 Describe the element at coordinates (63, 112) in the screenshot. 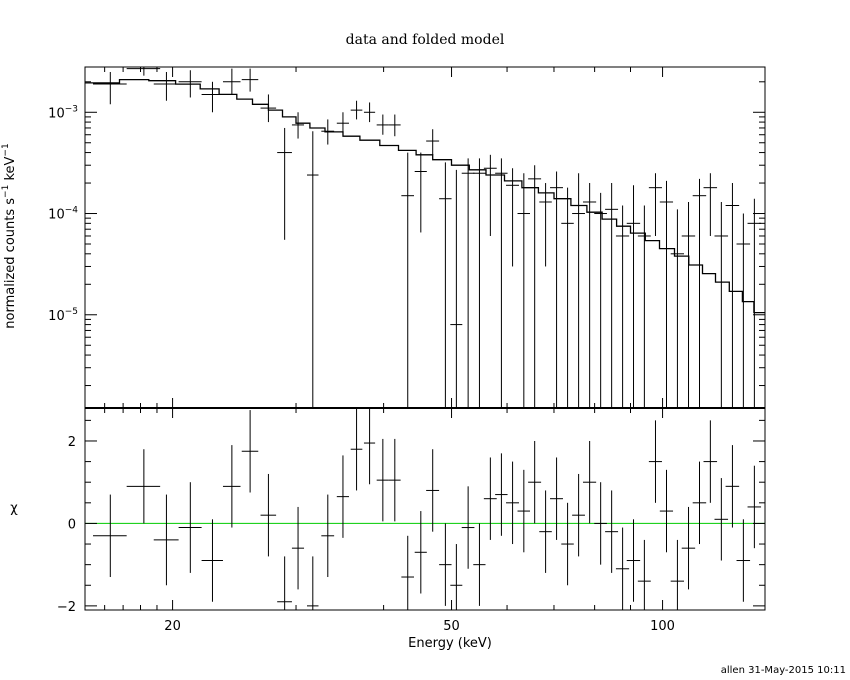

I see `top-y-tick-label: 10⁻³` at that location.